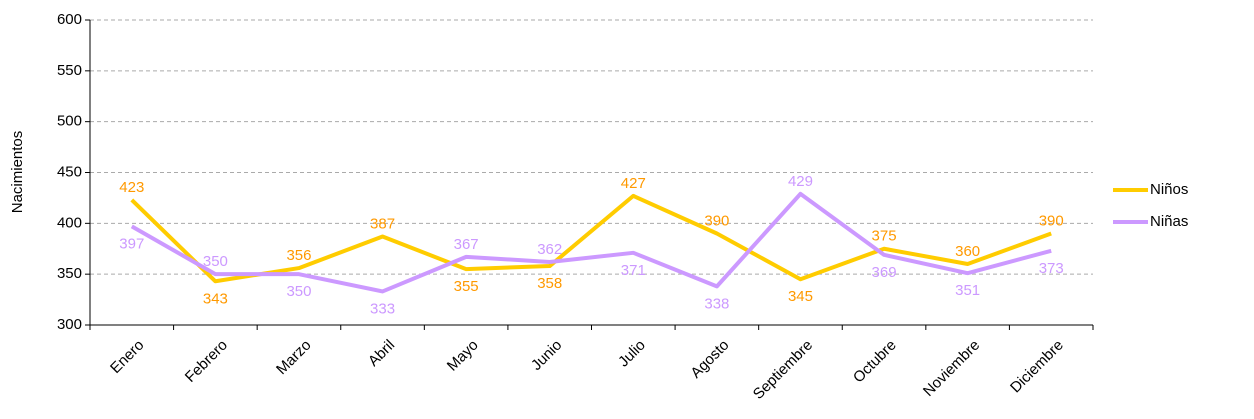 This screenshot has height=419, width=1254. I want to click on data-label: 362, so click(549, 249).